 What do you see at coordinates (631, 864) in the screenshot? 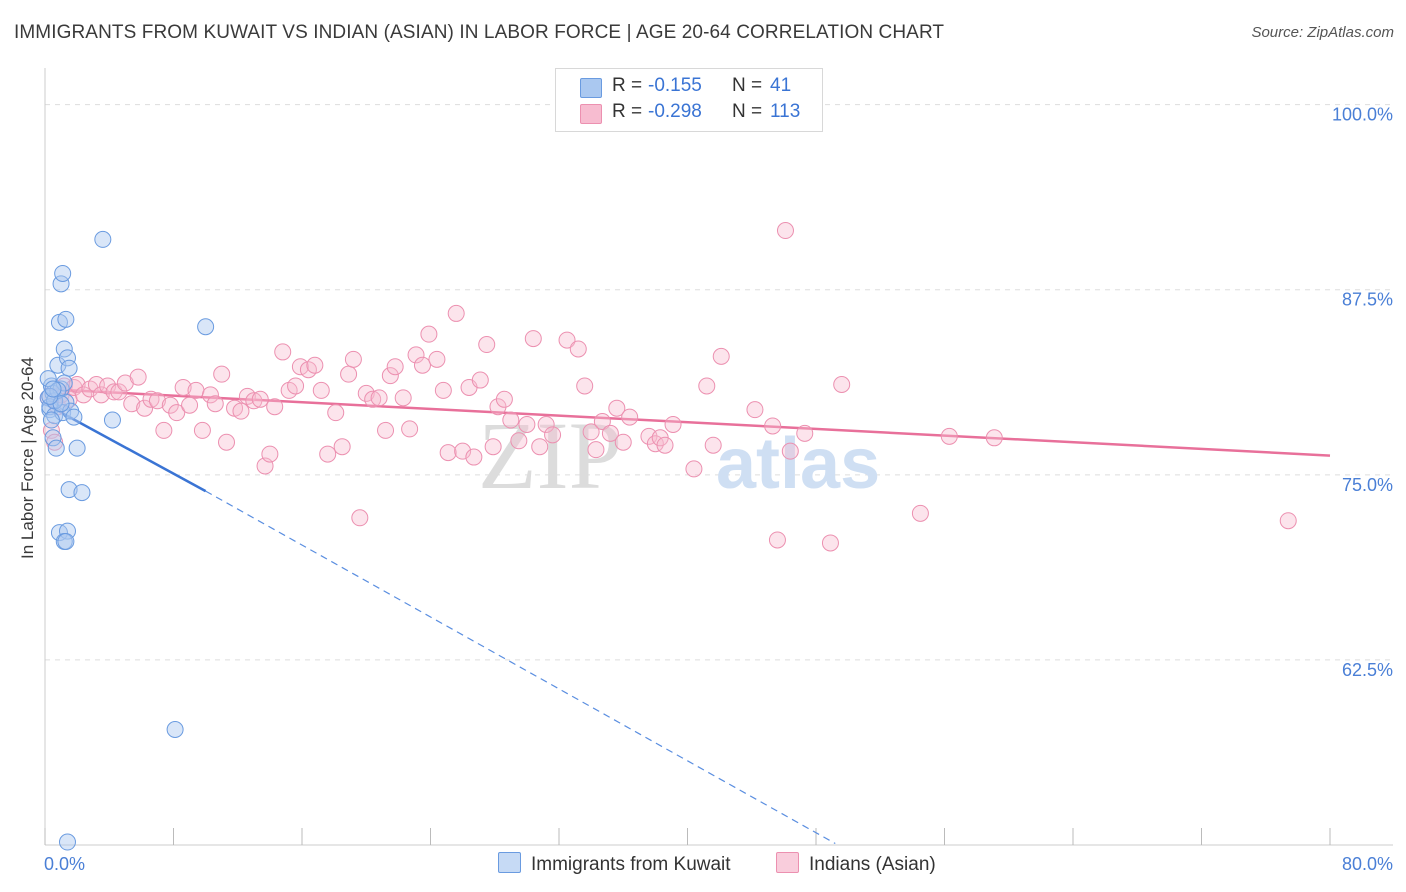
I see `bottom-legend-label-kuwait: Immigrants from Kuwait` at bounding box center [631, 864].